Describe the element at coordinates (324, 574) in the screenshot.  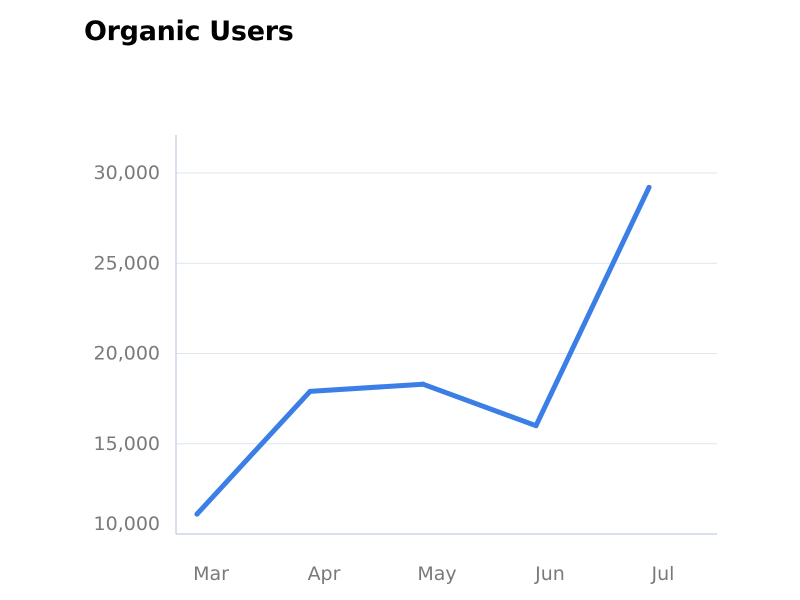
I see `x-tick-label: Apr` at that location.